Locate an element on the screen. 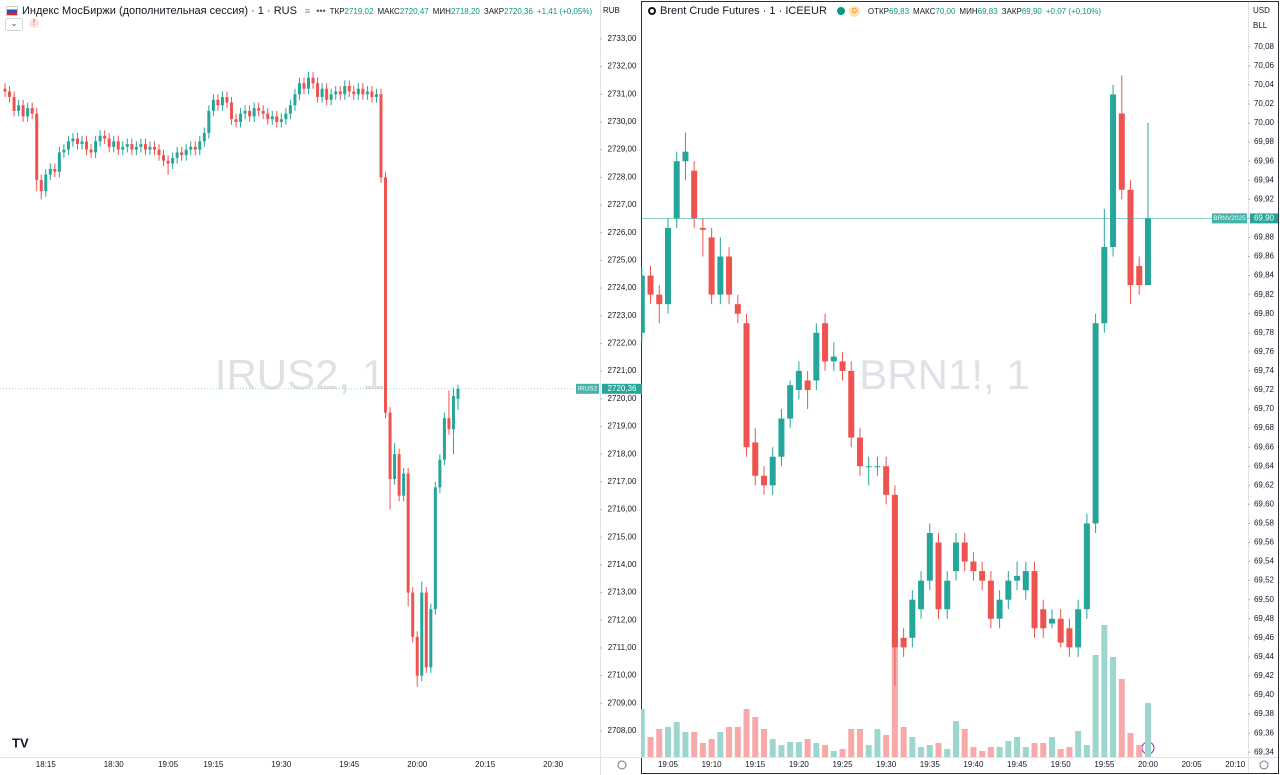 The image size is (1280, 775). last-price-label: 69,90 is located at coordinates (1264, 217).